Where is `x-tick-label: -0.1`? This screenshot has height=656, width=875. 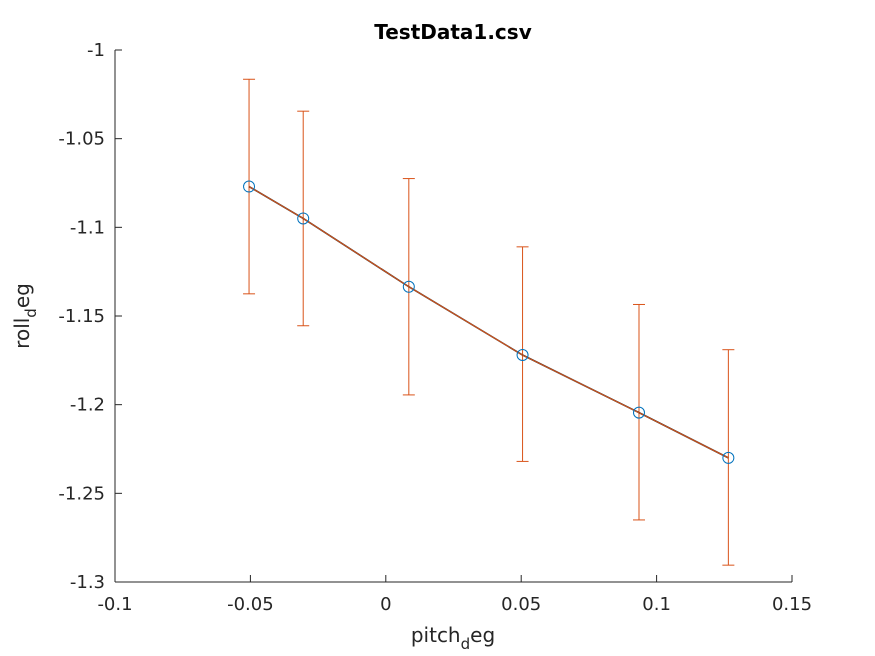
x-tick-label: -0.1 is located at coordinates (114, 604).